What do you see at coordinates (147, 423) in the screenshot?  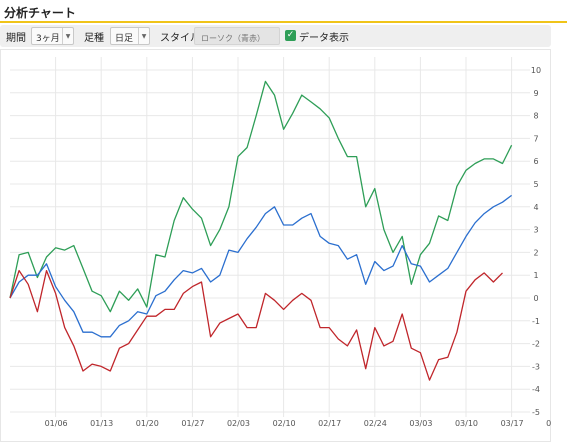 I see `x-tick-label: 01/20` at bounding box center [147, 423].